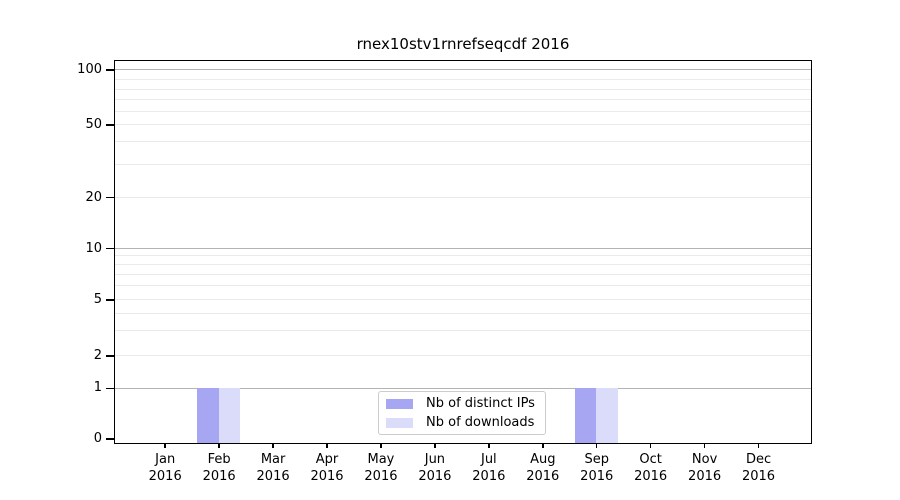  What do you see at coordinates (543, 468) in the screenshot?
I see `x-tick-label-aug: Aug 2016` at bounding box center [543, 468].